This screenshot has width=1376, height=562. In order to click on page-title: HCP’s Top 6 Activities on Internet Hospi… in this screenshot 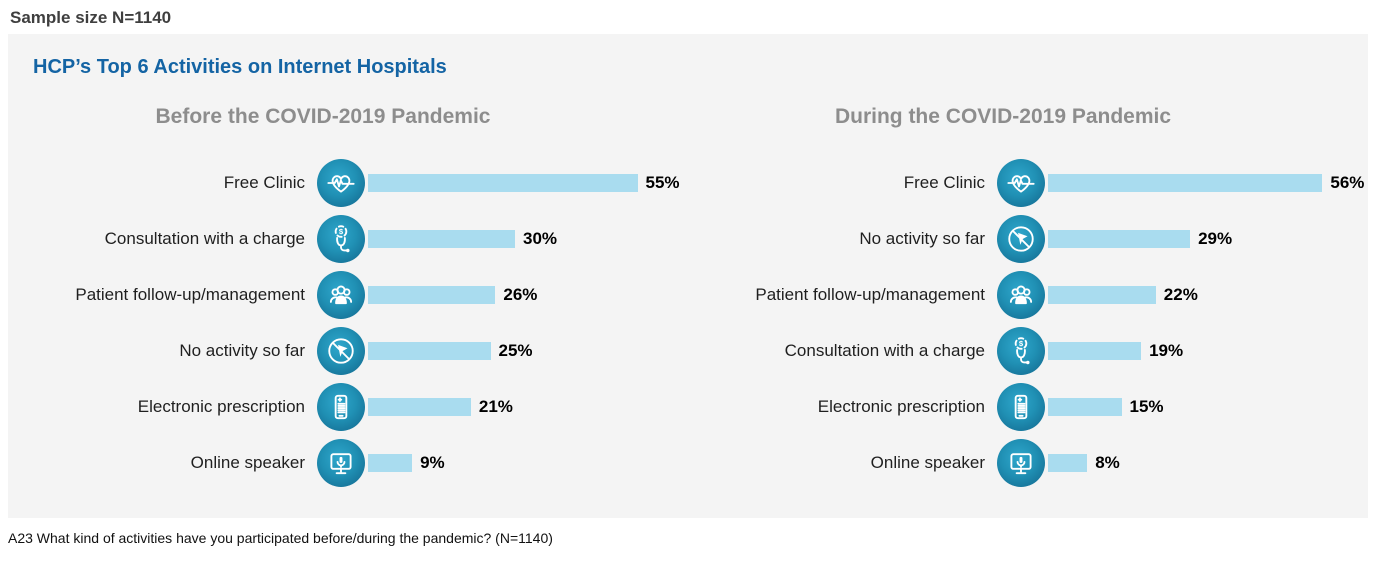, I will do `click(240, 67)`.